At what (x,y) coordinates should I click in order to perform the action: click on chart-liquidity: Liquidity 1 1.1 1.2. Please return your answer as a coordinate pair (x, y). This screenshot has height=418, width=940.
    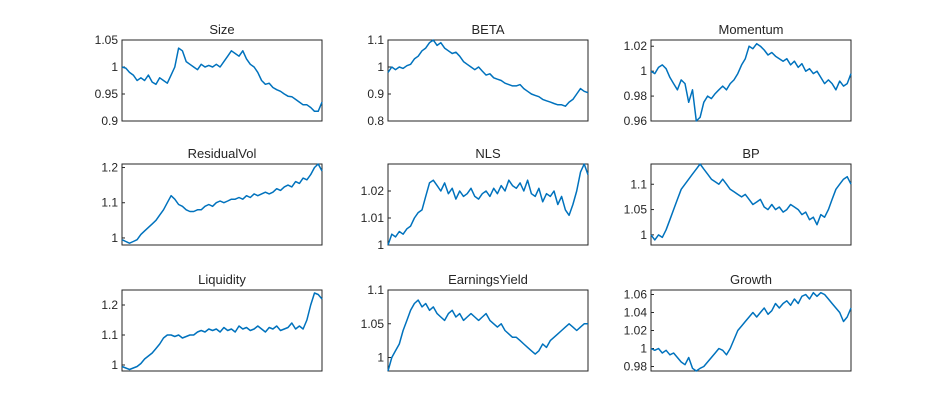
    Looking at the image, I should click on (212, 322).